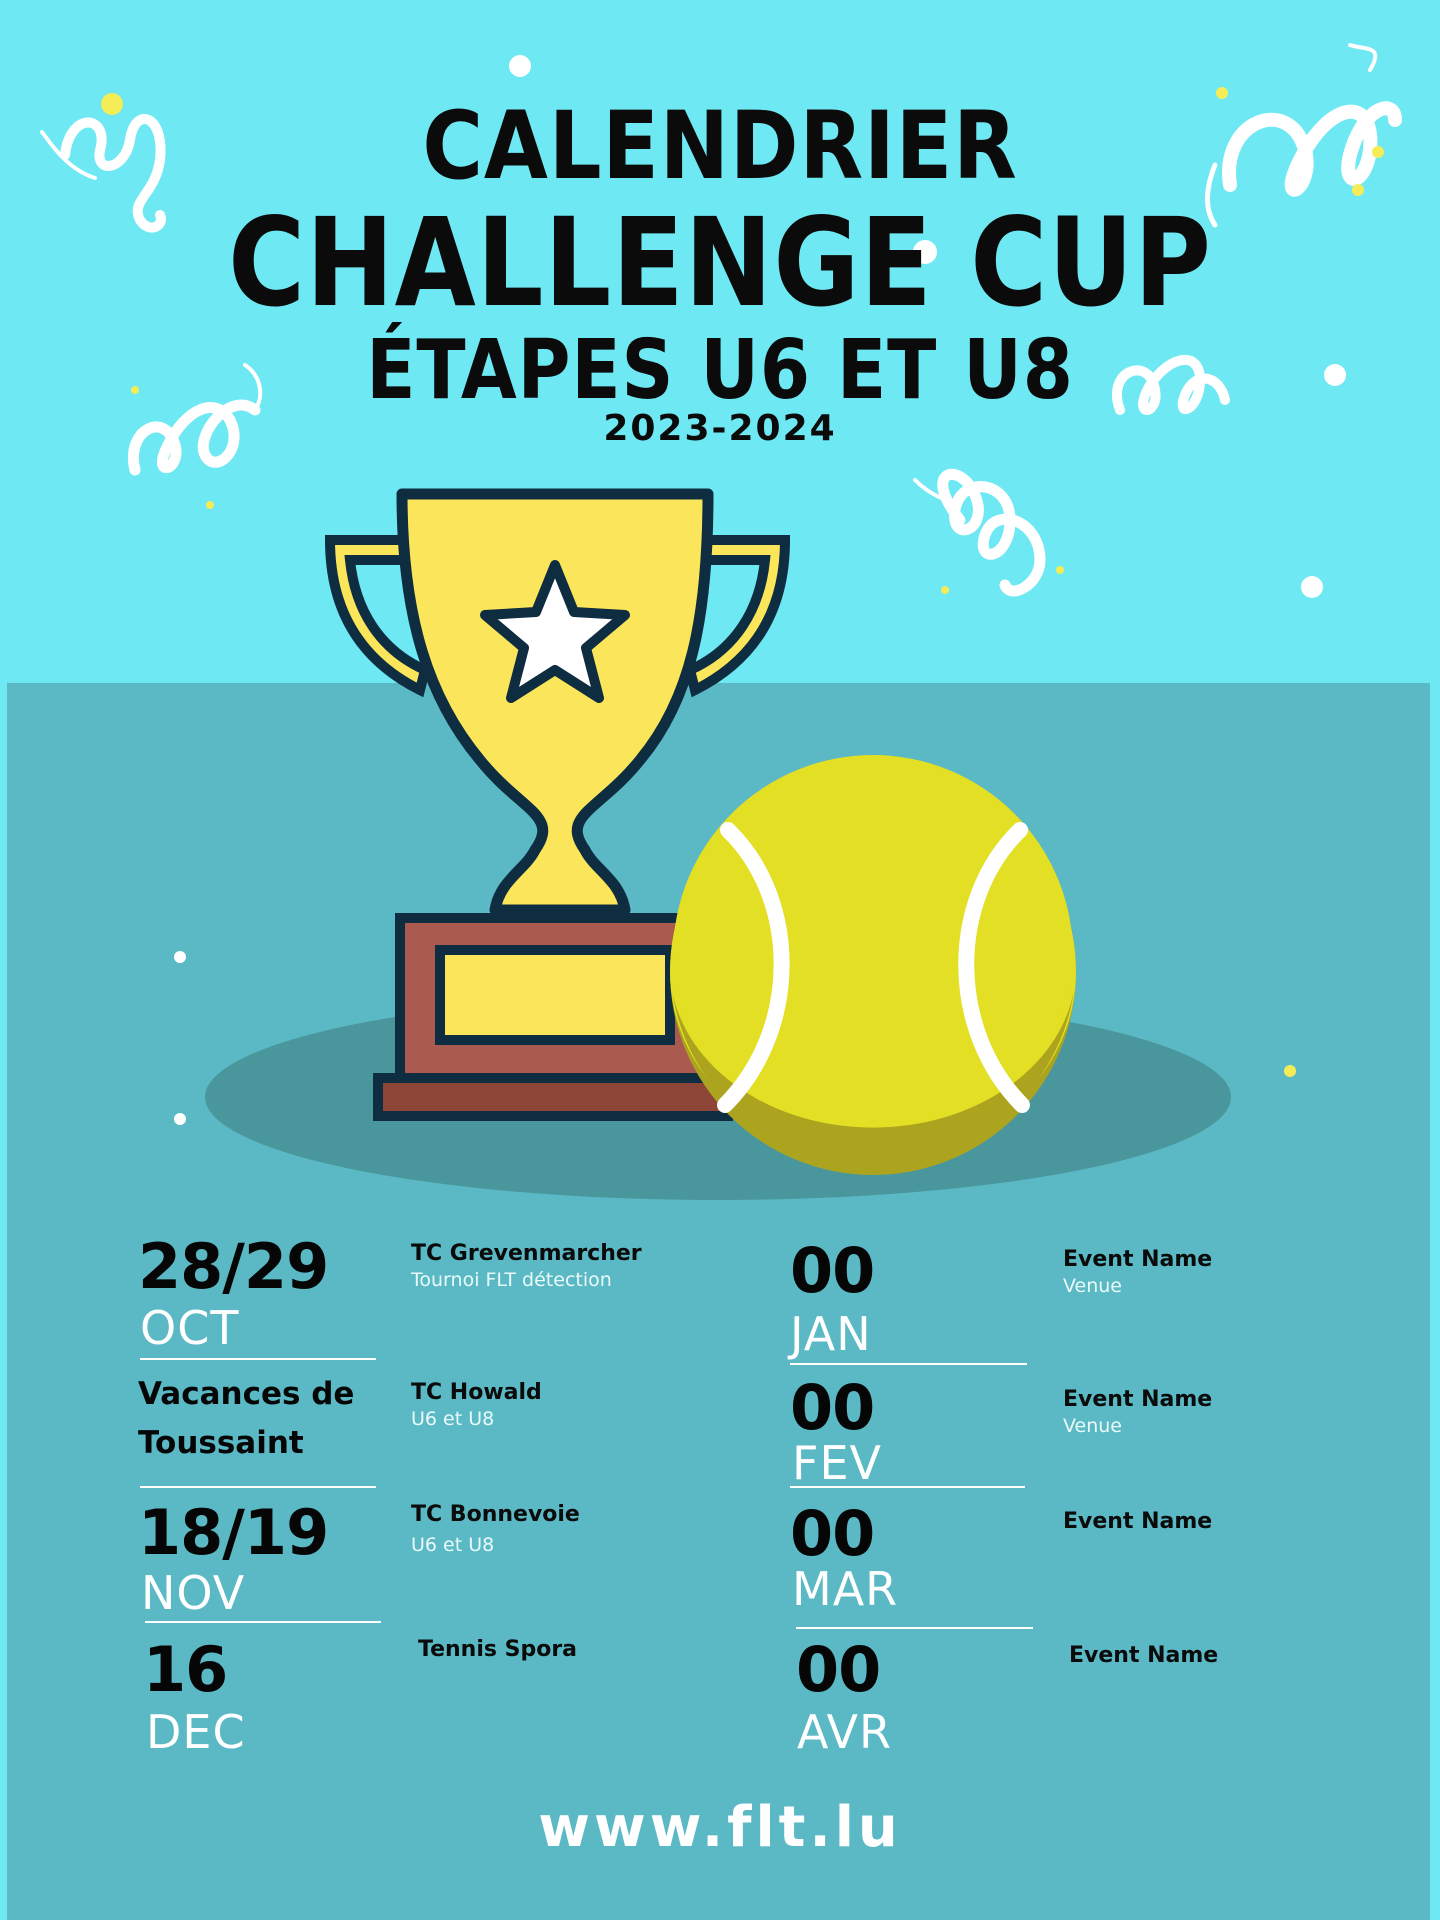 This screenshot has width=1440, height=1920. Describe the element at coordinates (720, 146) in the screenshot. I see `title-calendrier: CALENDRIER` at that location.